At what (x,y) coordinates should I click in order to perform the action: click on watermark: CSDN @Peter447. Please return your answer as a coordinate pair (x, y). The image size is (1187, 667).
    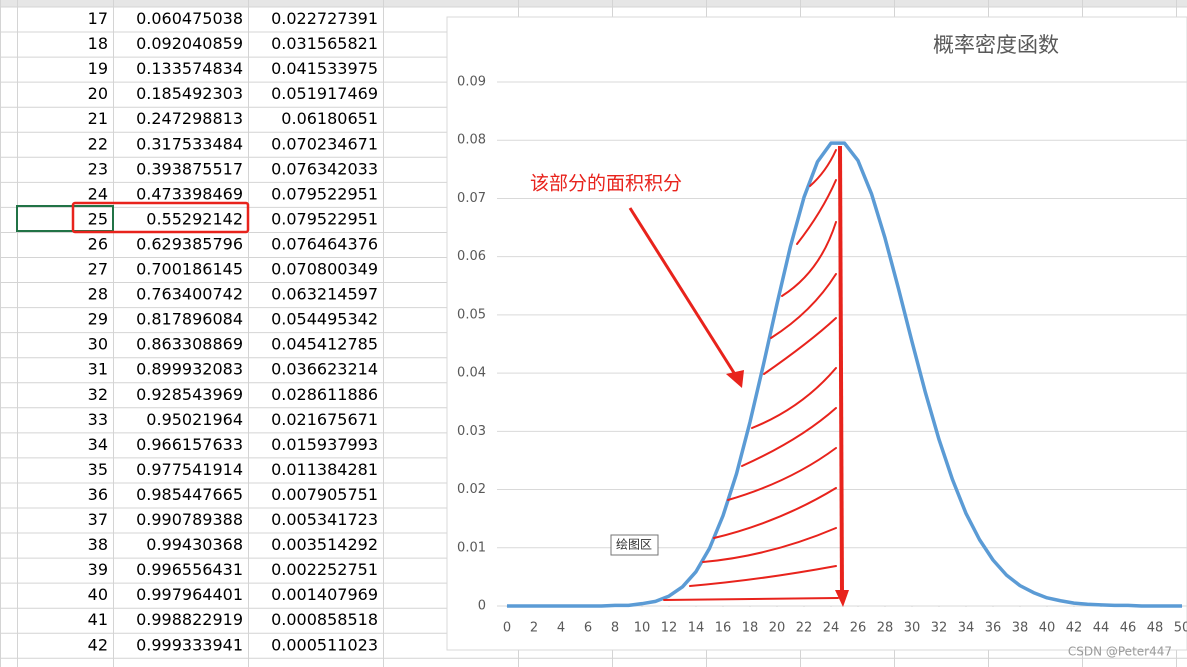
    Looking at the image, I should click on (1120, 652).